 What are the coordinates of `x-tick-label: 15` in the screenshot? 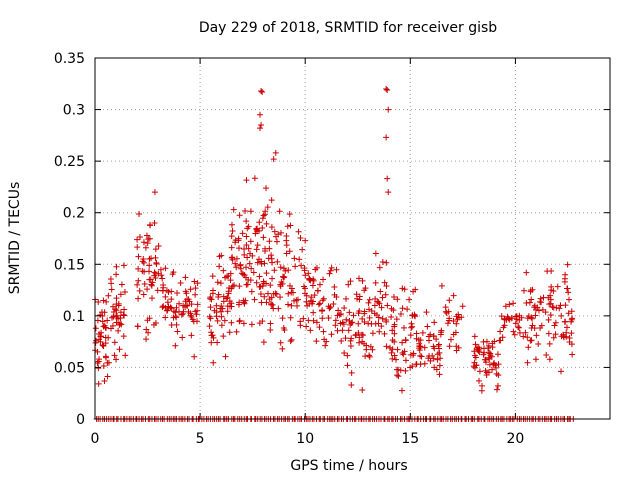 It's located at (410, 439).